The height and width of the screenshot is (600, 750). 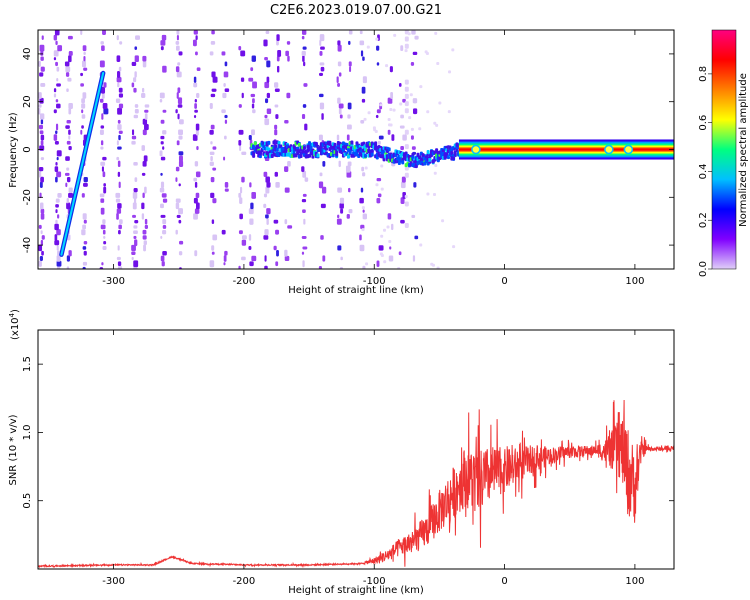 What do you see at coordinates (703, 74) in the screenshot?
I see `colorbar-tick-label: 0.8` at bounding box center [703, 74].